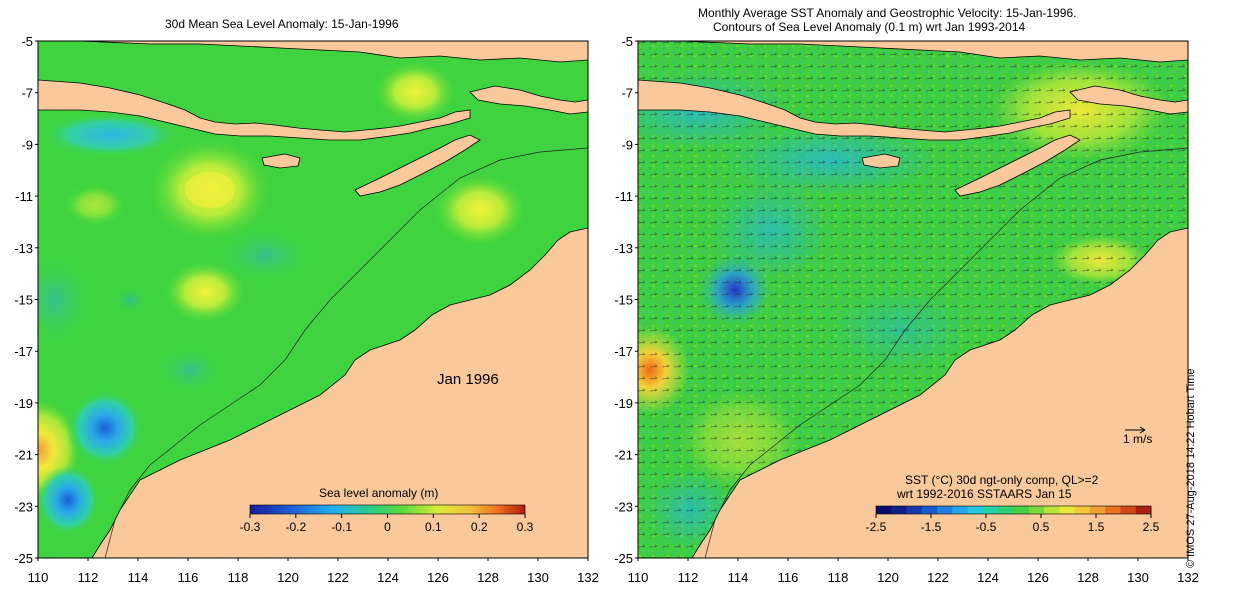 The image size is (1250, 590). Describe the element at coordinates (415, 92) in the screenshot. I see `sla-high-7s` at that location.